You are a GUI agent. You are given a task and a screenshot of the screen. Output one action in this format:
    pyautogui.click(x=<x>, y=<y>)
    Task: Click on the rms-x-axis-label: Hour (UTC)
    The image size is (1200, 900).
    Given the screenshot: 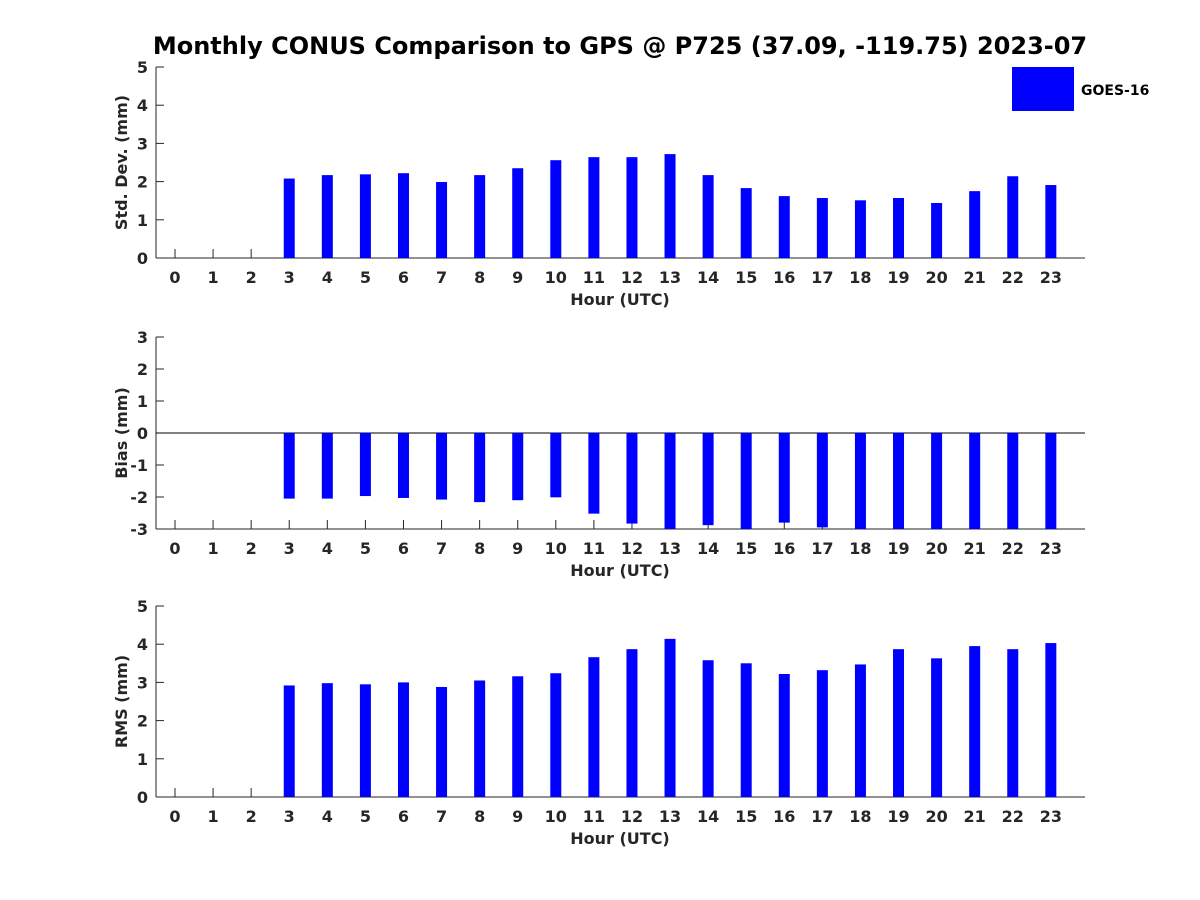 What is the action you would take?
    pyautogui.click(x=620, y=838)
    